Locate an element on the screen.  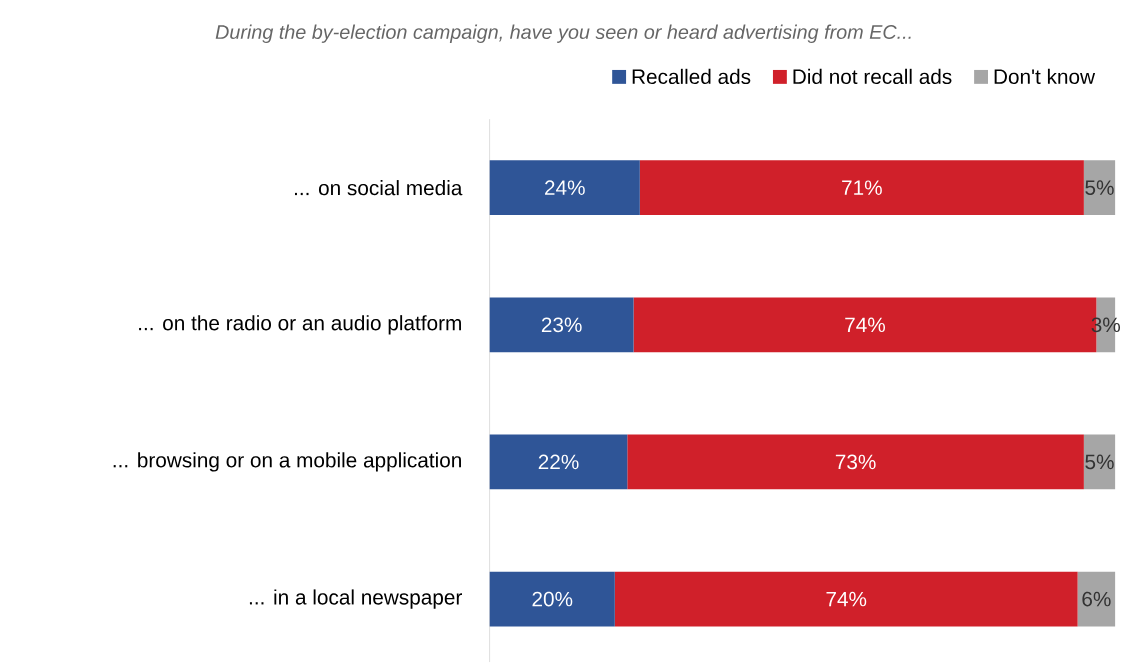
data-label: 73% is located at coordinates (855, 462).